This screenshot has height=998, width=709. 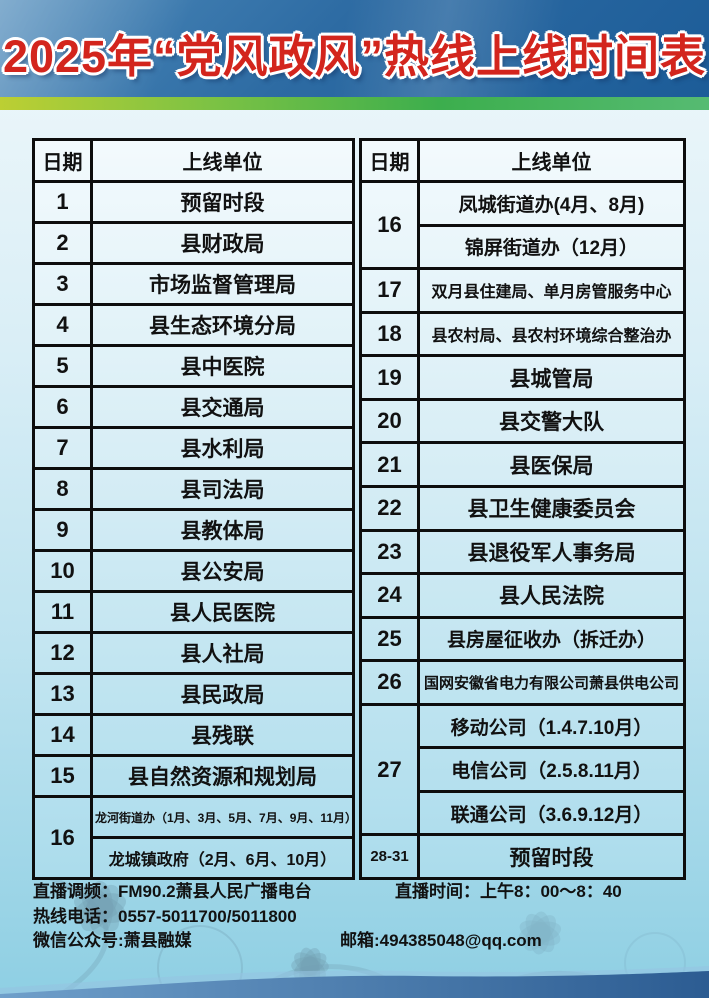 I want to click on date-cell: 25, so click(x=389, y=639).